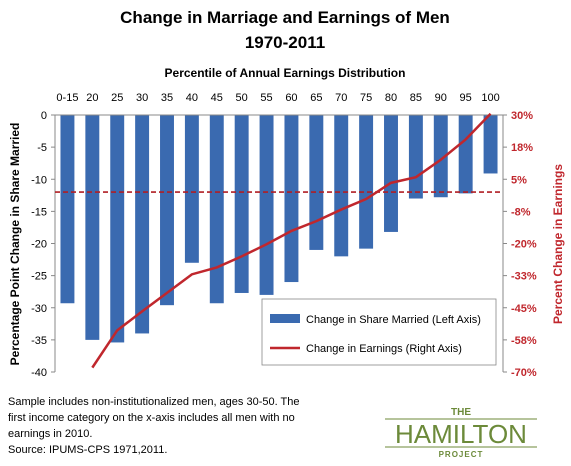  What do you see at coordinates (167, 98) in the screenshot?
I see `x-tick-label: 35` at bounding box center [167, 98].